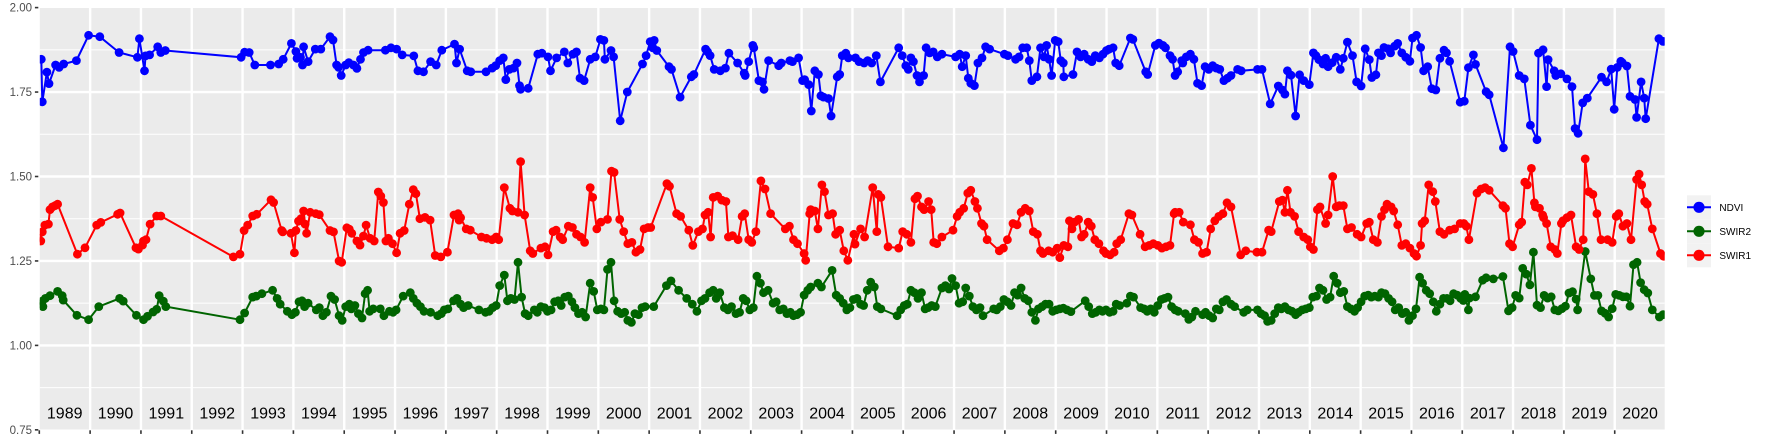 Image resolution: width=1773 pixels, height=447 pixels. What do you see at coordinates (1183, 414) in the screenshot?
I see `svg-text: 2011` at bounding box center [1183, 414].